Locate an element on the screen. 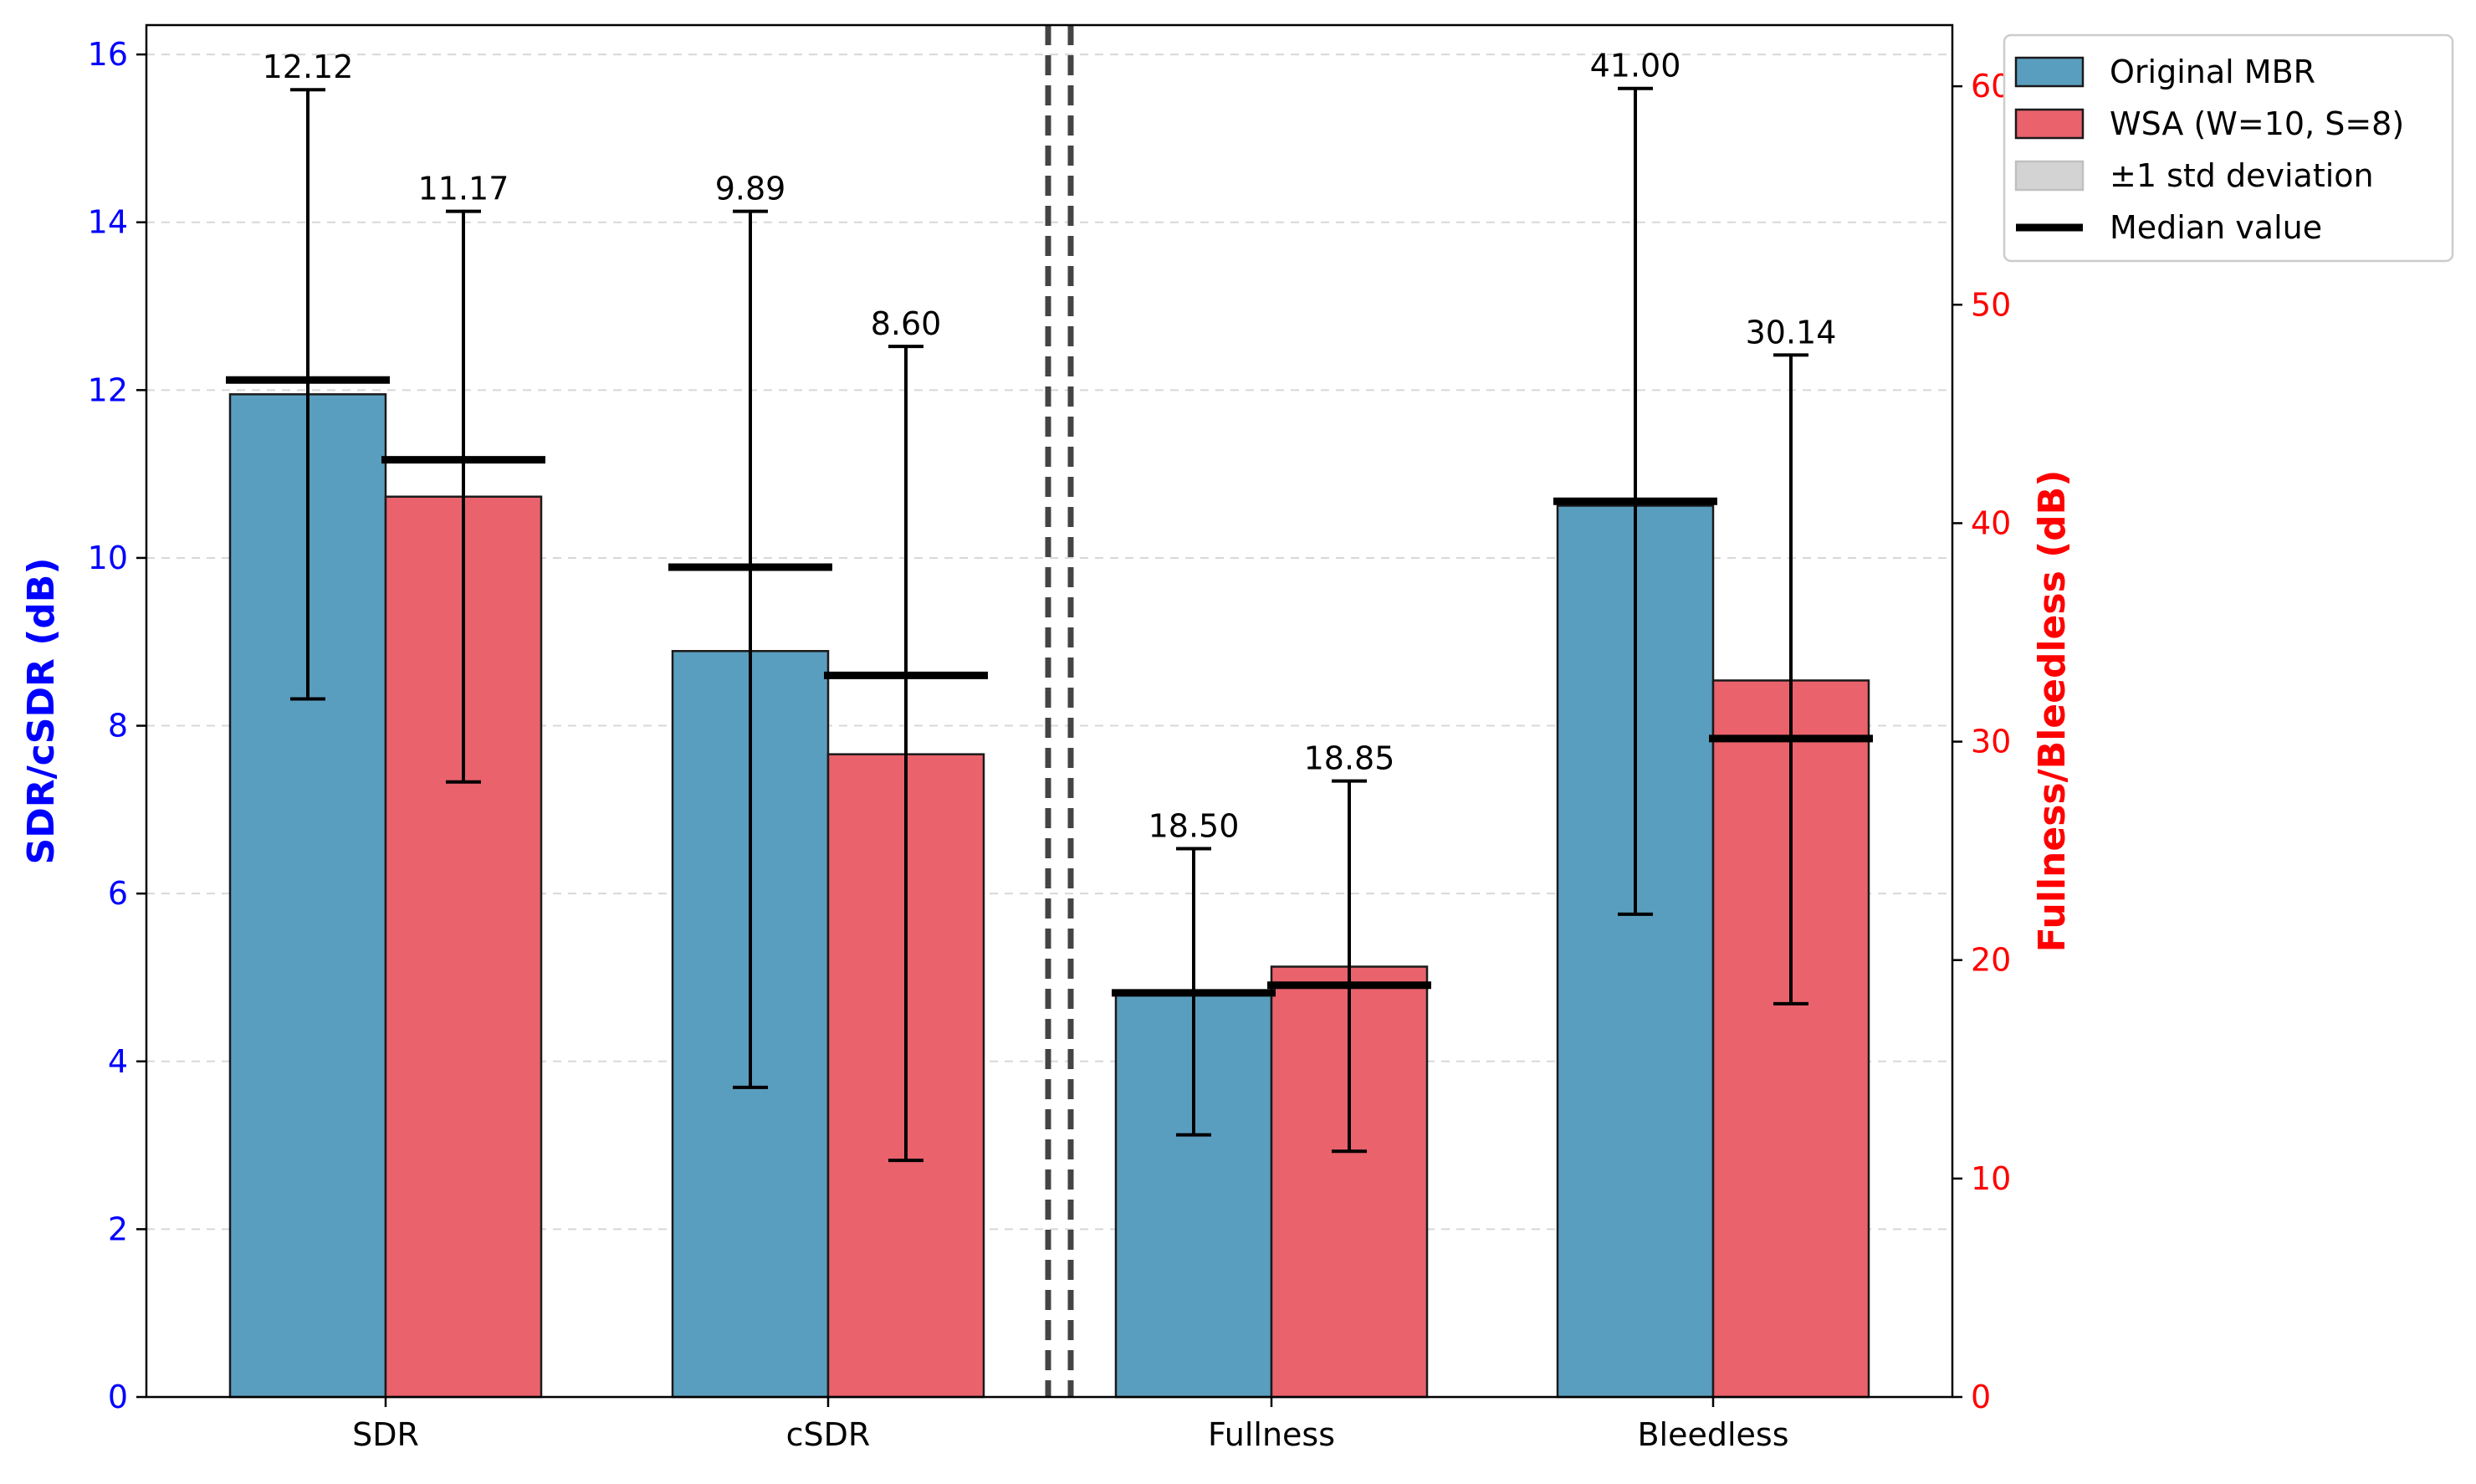 The width and height of the screenshot is (2476, 1484). legend-label: ±1 std deviation is located at coordinates (2242, 175).